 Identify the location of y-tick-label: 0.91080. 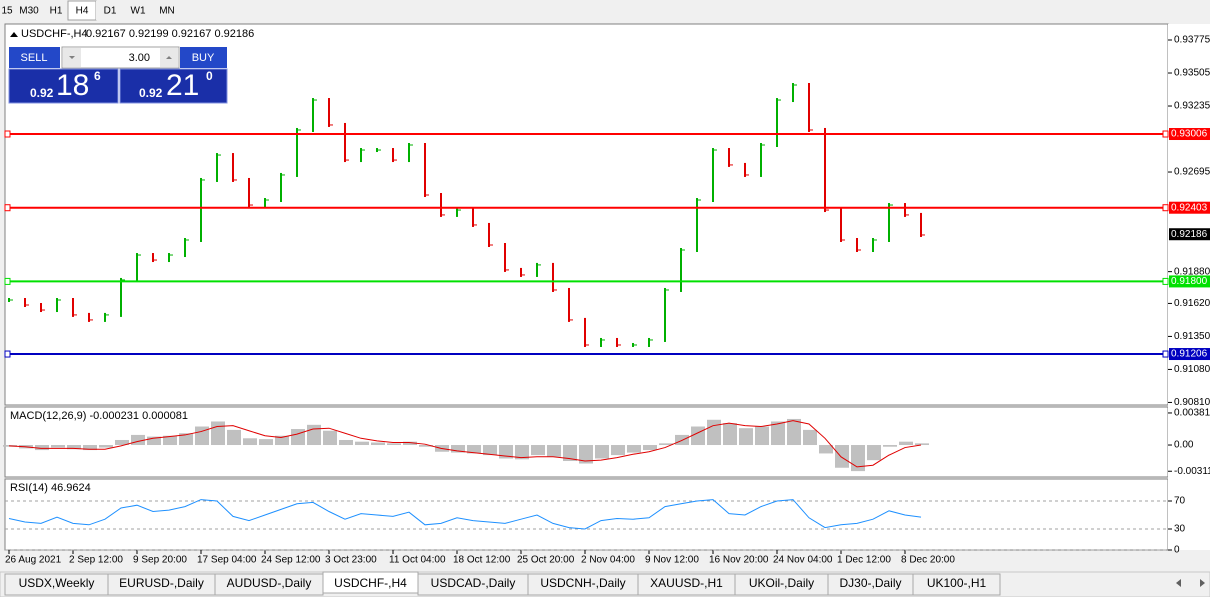
(1192, 369).